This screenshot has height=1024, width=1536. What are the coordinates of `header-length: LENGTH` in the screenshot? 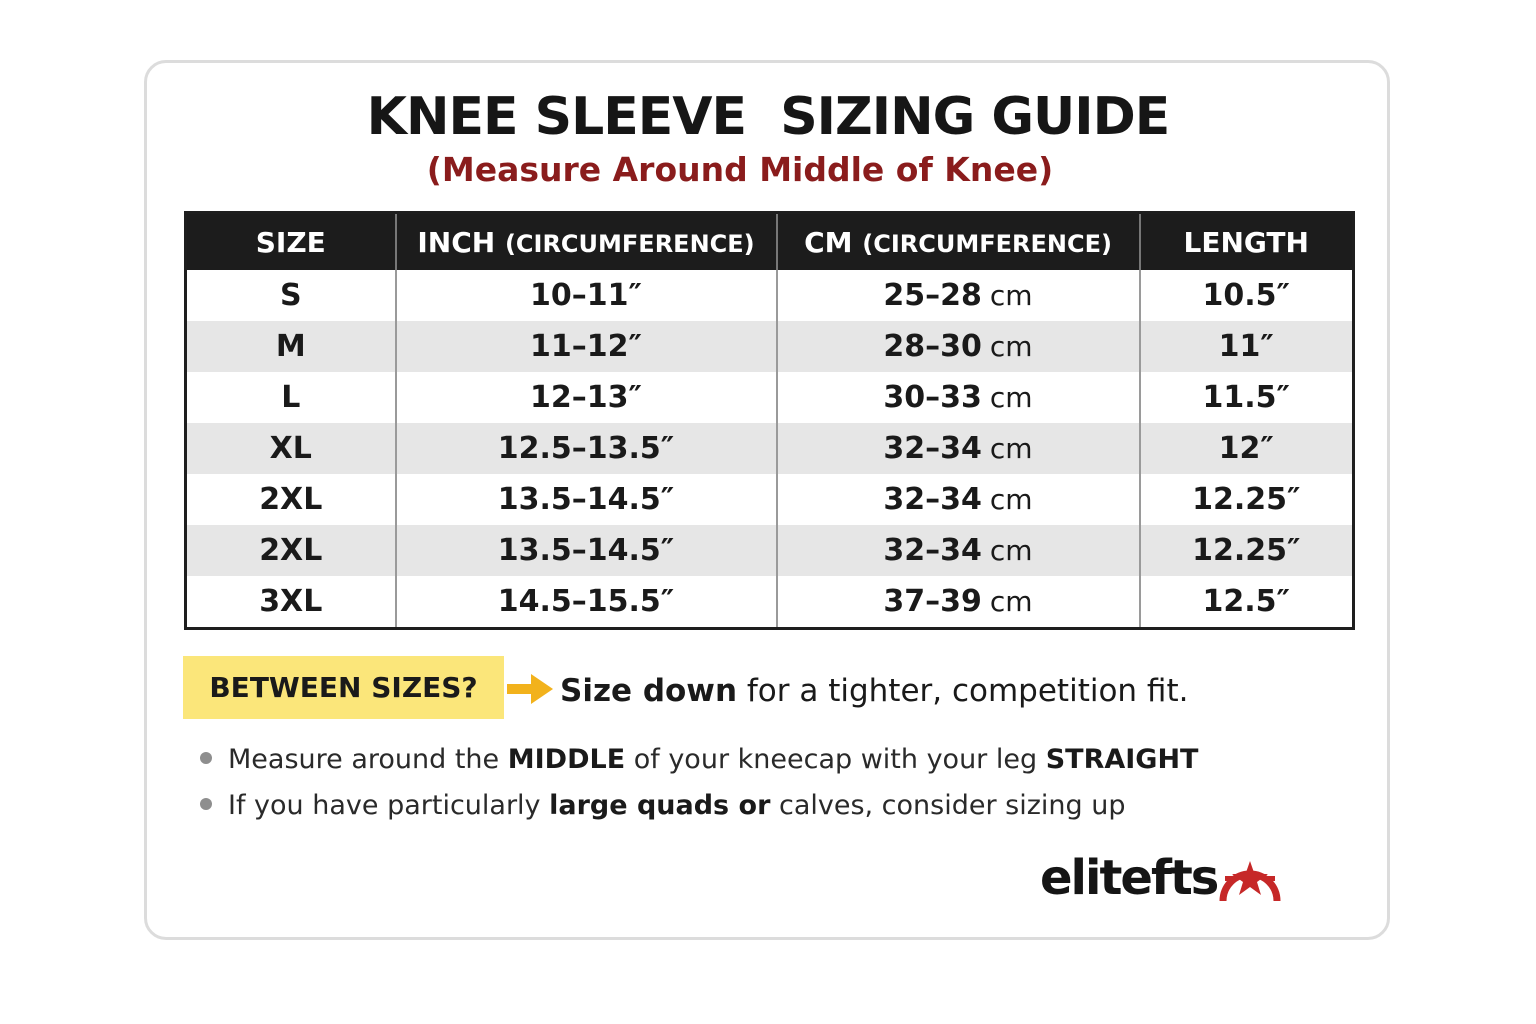 It's located at (1246, 241).